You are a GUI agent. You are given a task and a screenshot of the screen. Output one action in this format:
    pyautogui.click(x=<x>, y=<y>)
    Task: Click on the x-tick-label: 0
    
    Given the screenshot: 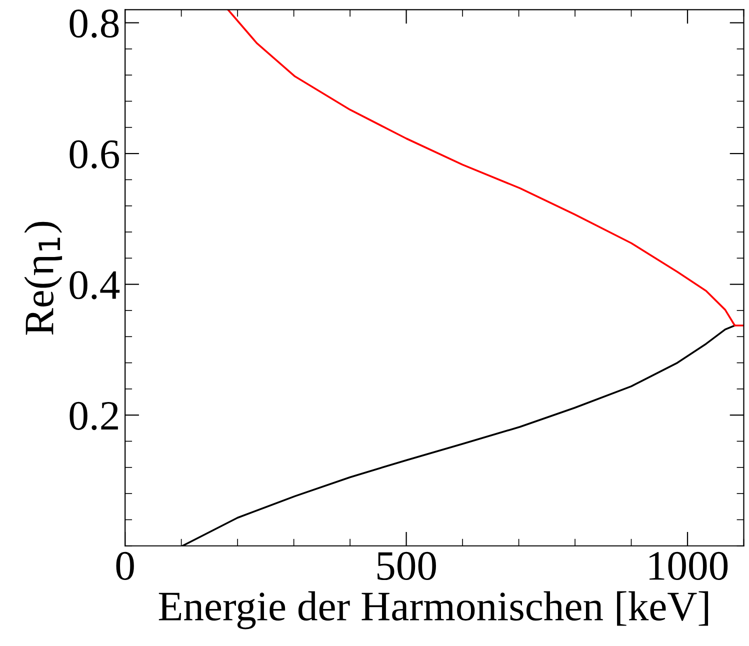 What is the action you would take?
    pyautogui.click(x=125, y=566)
    